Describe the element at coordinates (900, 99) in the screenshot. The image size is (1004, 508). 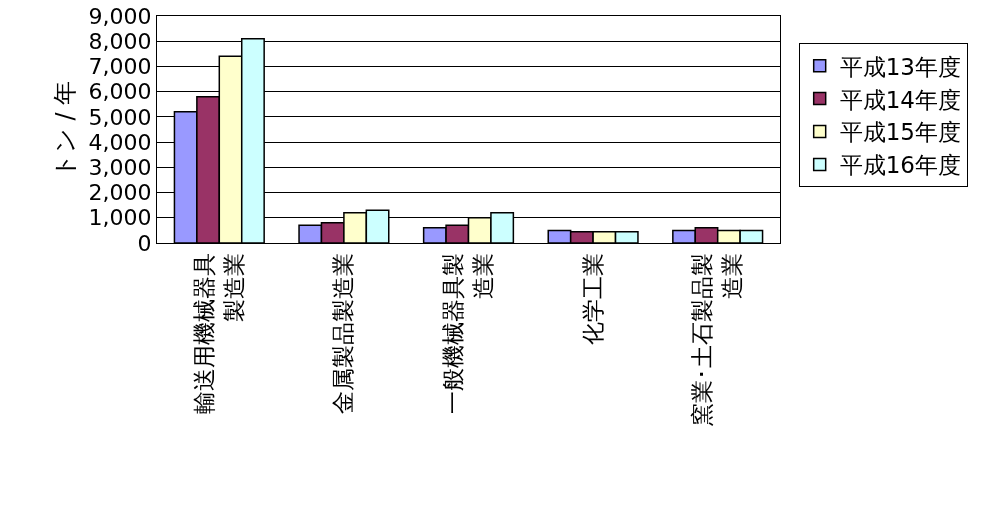
I see `legend-label: 平成14年度` at that location.